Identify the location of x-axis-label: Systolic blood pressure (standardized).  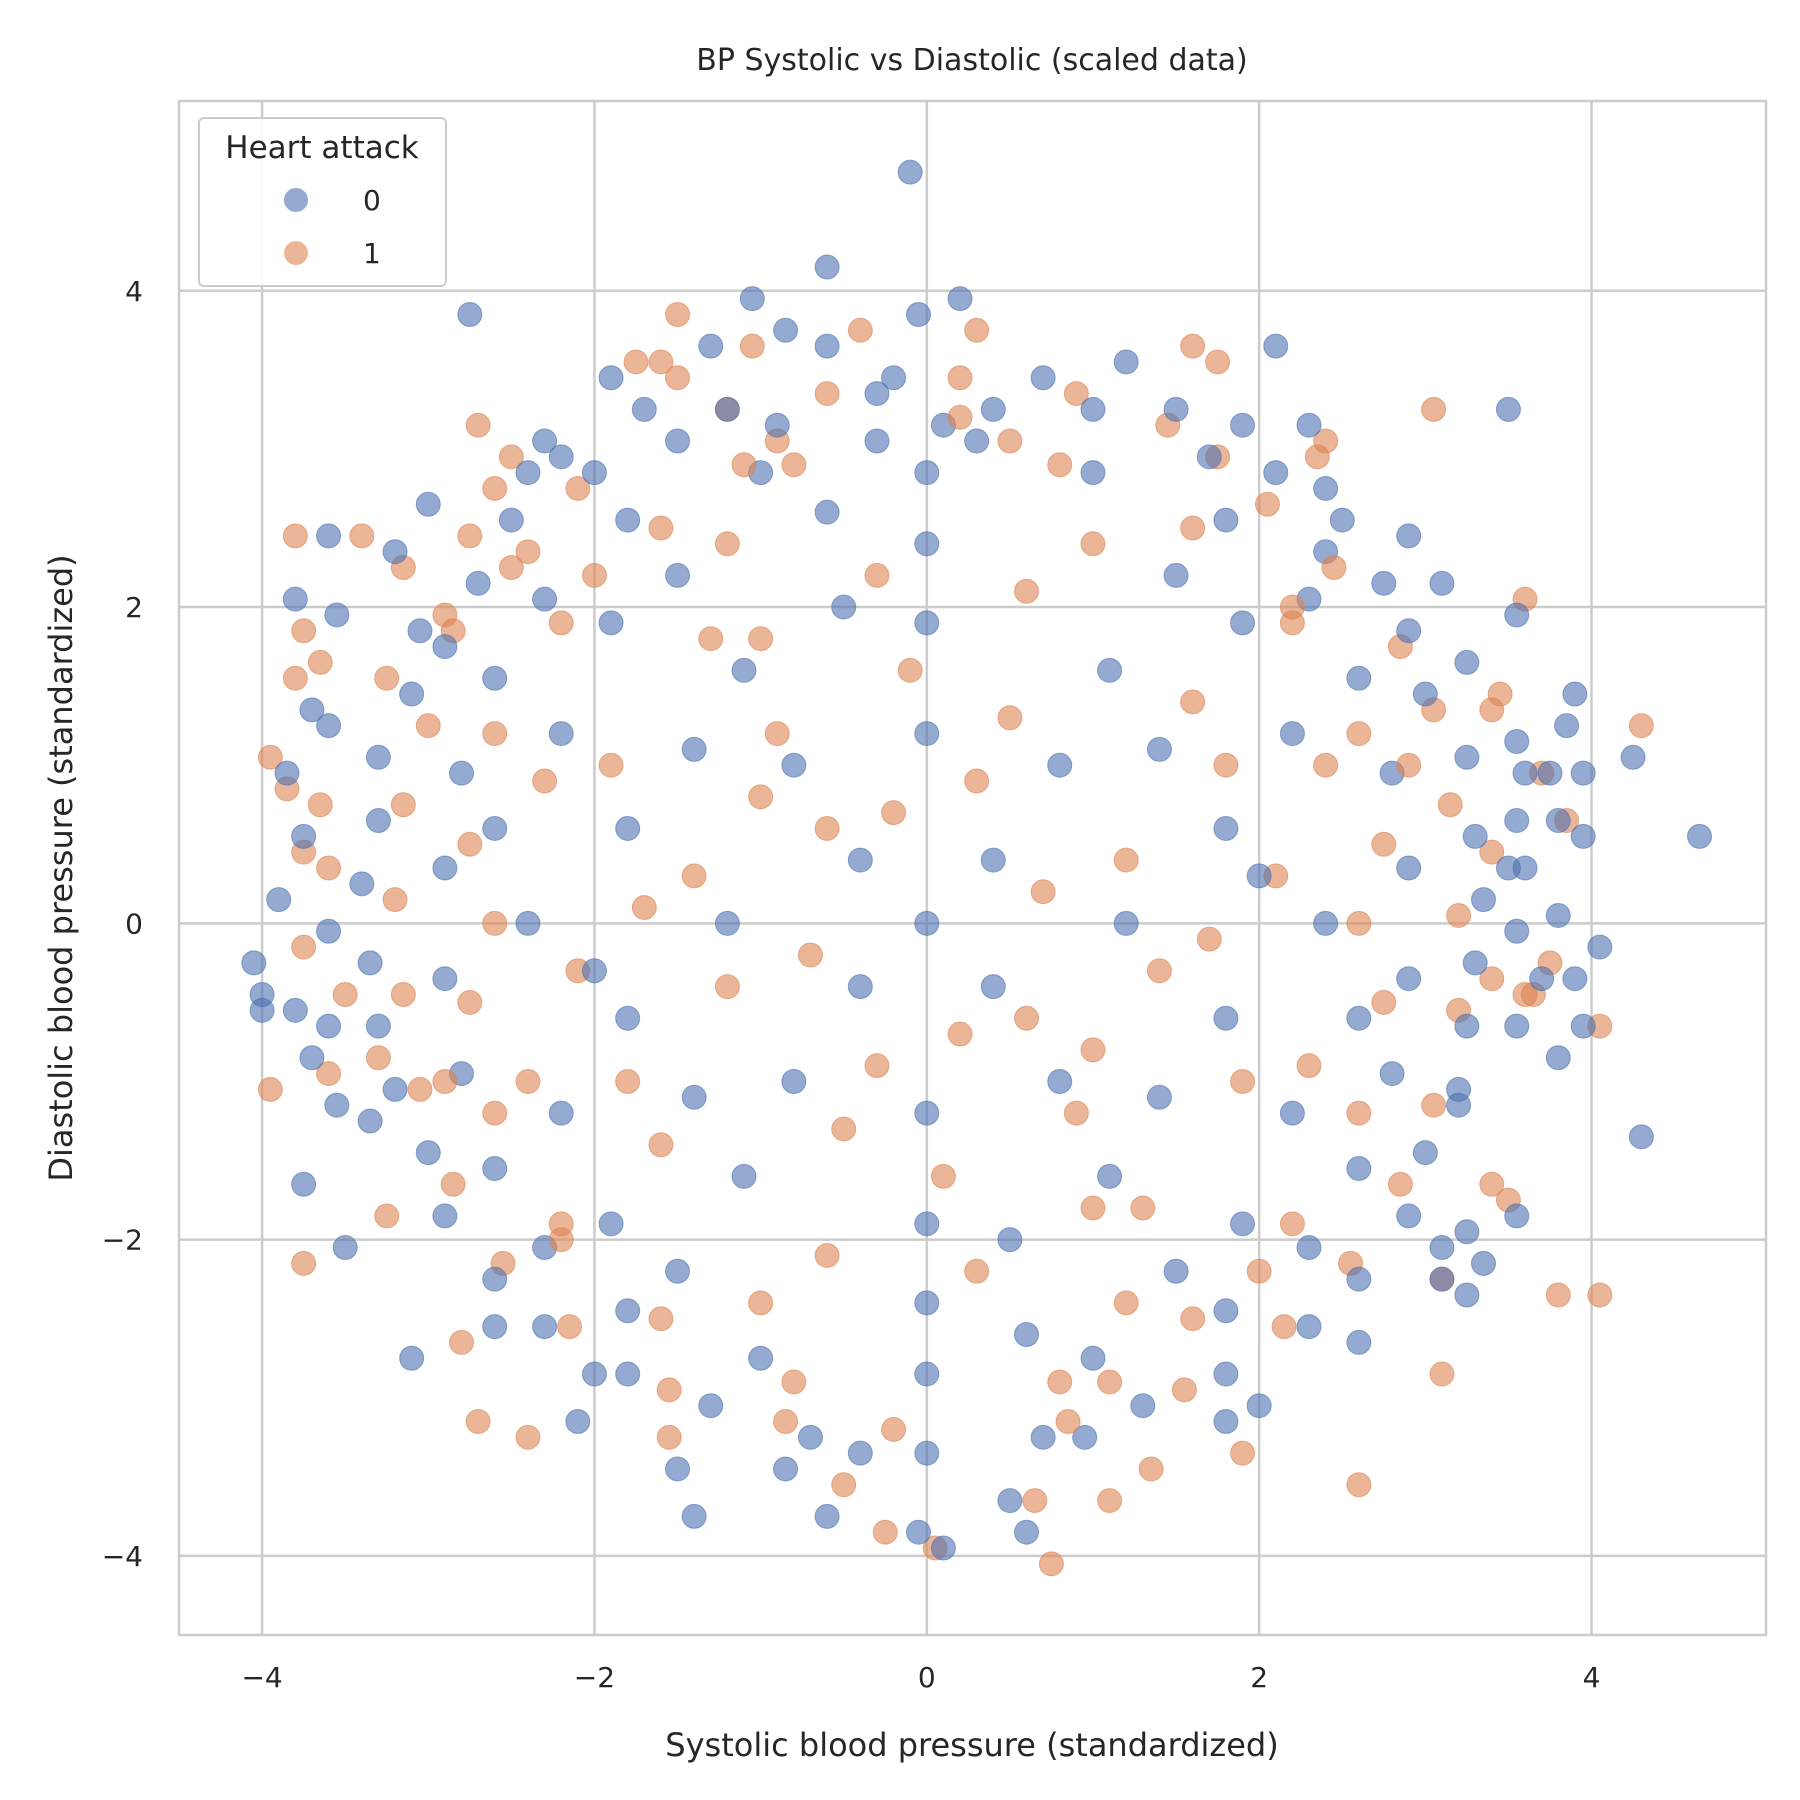
(971, 1745).